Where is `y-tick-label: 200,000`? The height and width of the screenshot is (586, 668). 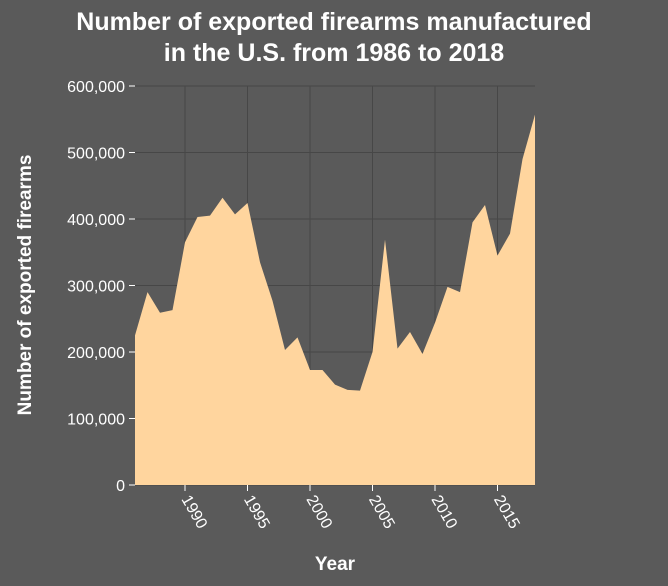
y-tick-label: 200,000 is located at coordinates (96, 353).